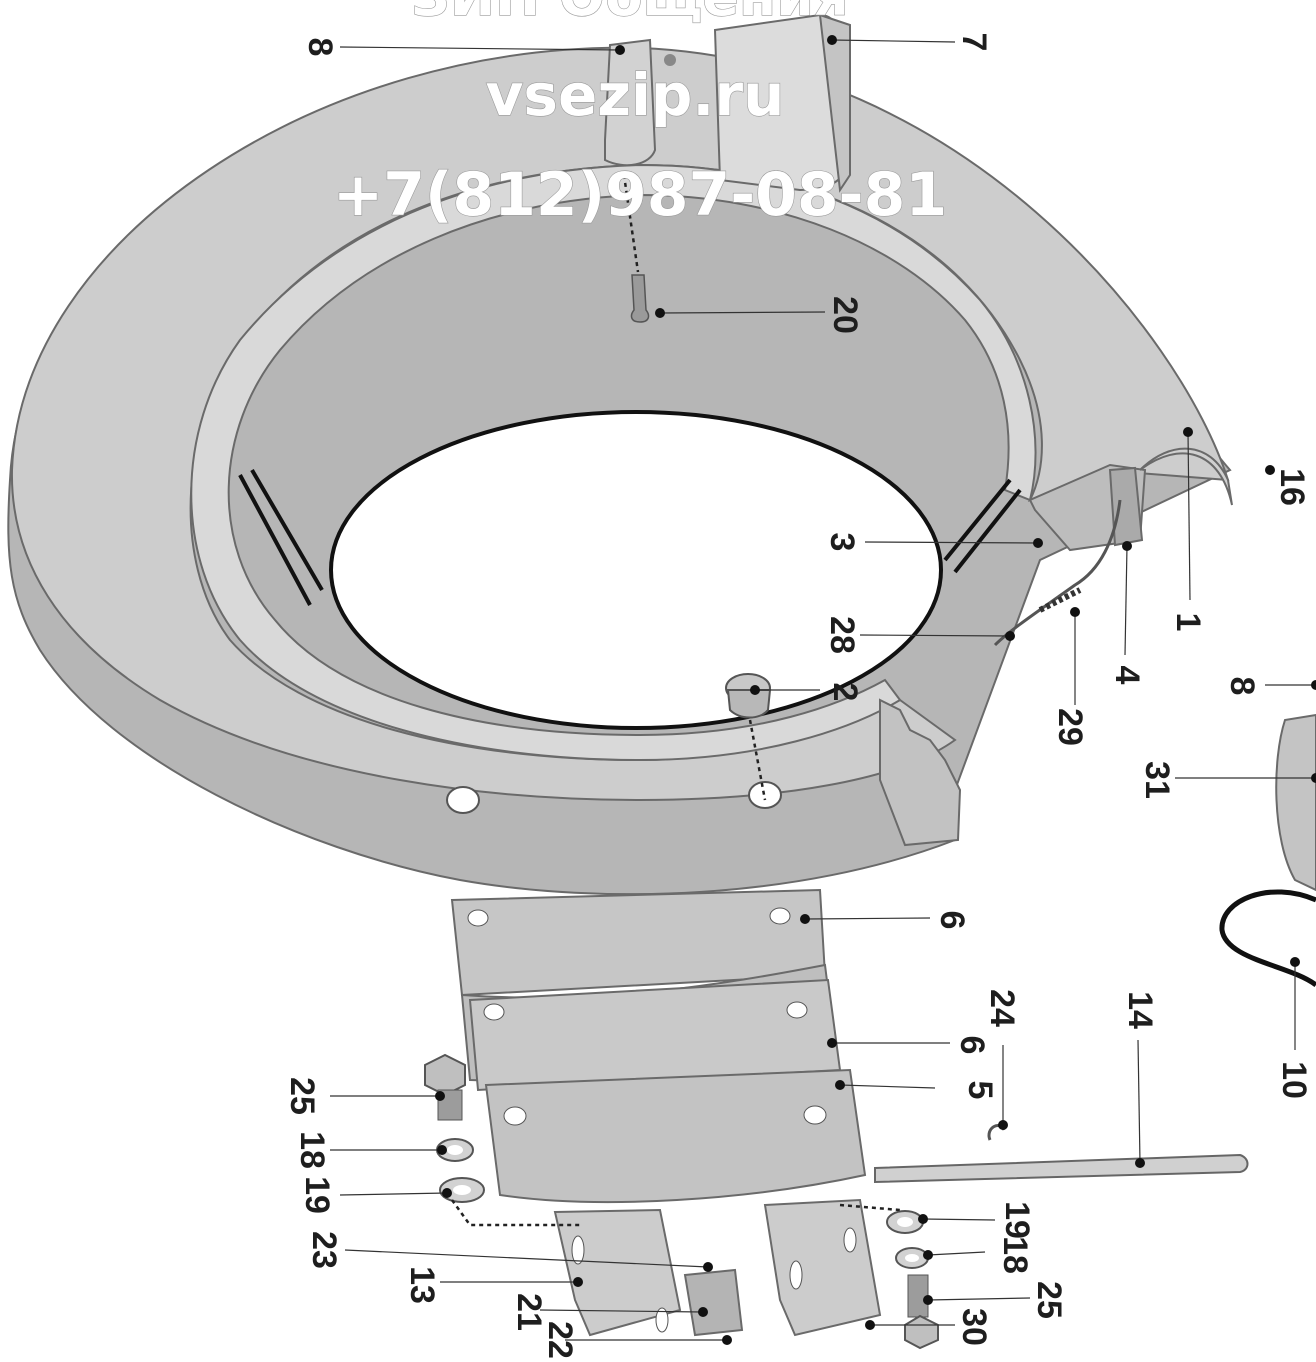 This screenshot has height=1362, width=1316. I want to click on watermark-header: ЗИП Общения, so click(629, 14).